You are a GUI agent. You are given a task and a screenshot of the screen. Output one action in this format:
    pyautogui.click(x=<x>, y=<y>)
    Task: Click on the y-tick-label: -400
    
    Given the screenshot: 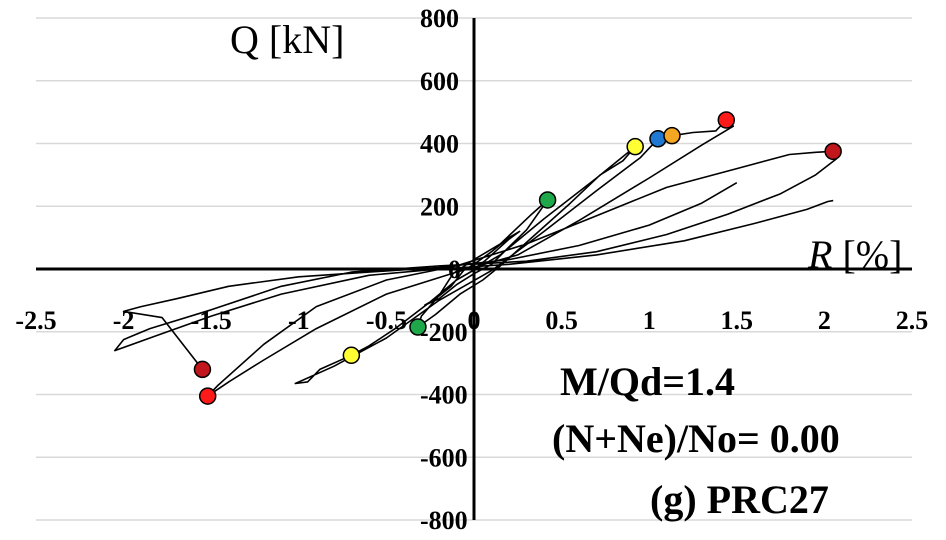 What is the action you would take?
    pyautogui.click(x=444, y=395)
    